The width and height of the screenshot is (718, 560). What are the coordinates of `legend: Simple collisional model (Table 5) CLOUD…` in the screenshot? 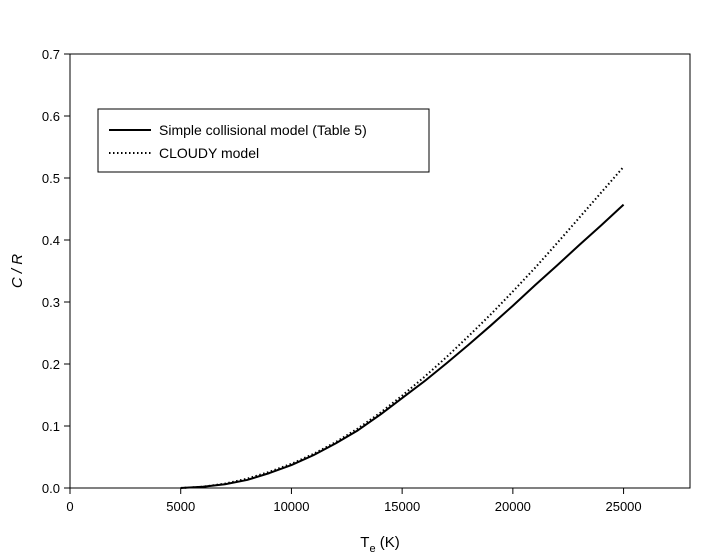 It's located at (263, 140).